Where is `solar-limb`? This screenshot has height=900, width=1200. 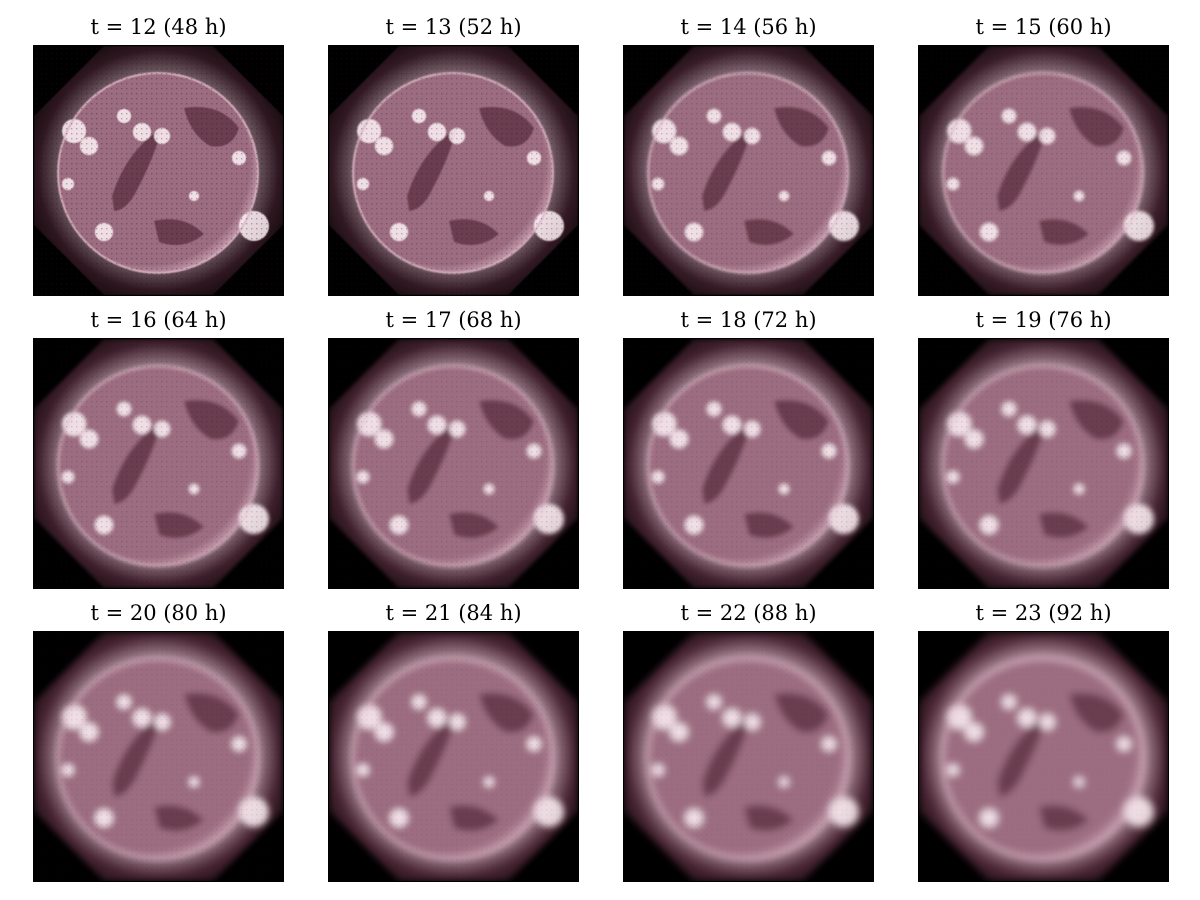
solar-limb is located at coordinates (1043, 759).